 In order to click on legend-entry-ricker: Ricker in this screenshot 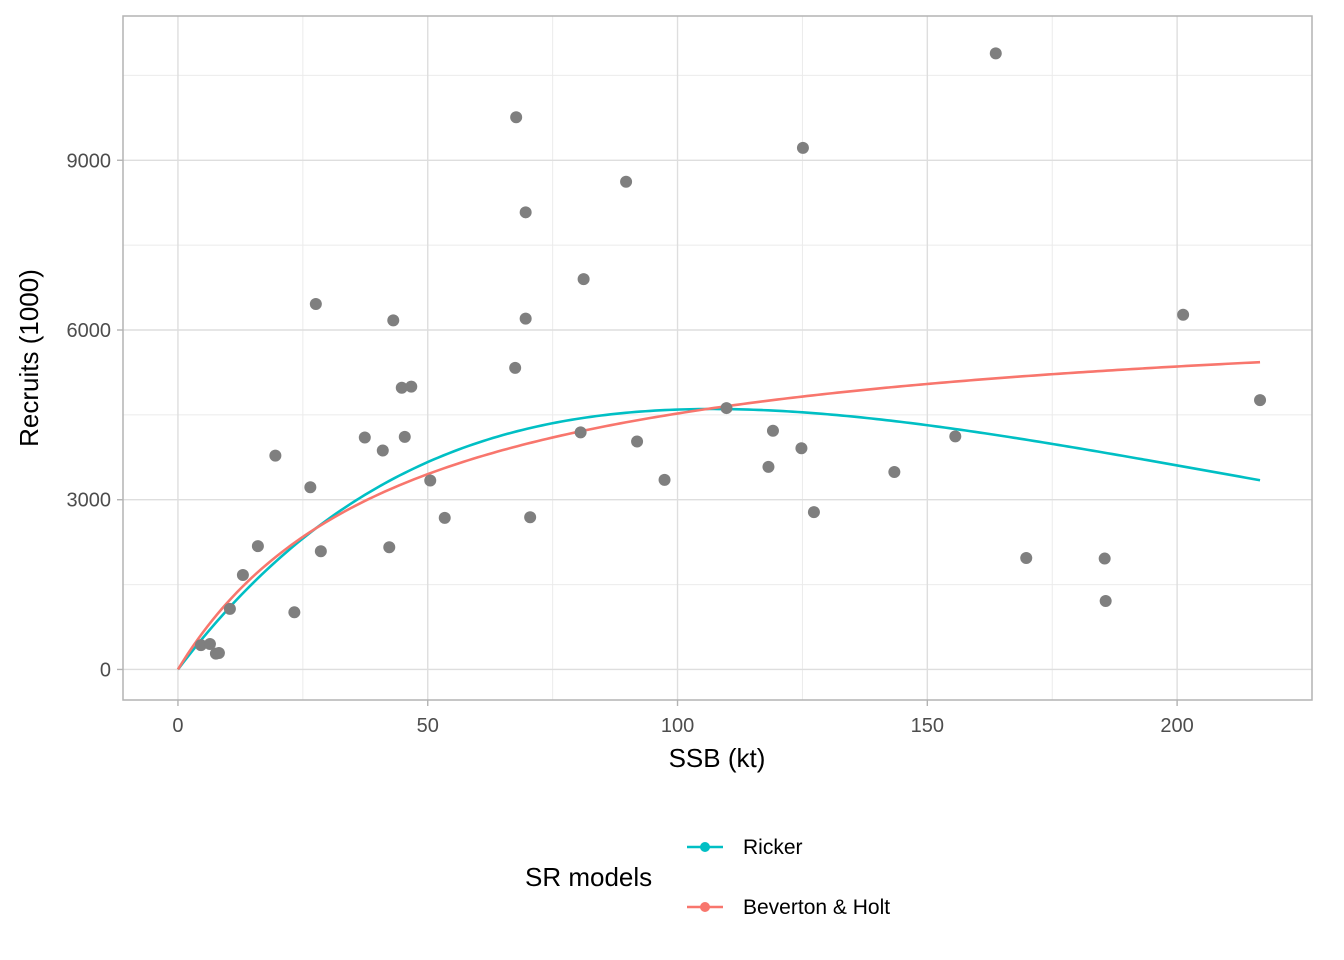, I will do `click(745, 847)`.